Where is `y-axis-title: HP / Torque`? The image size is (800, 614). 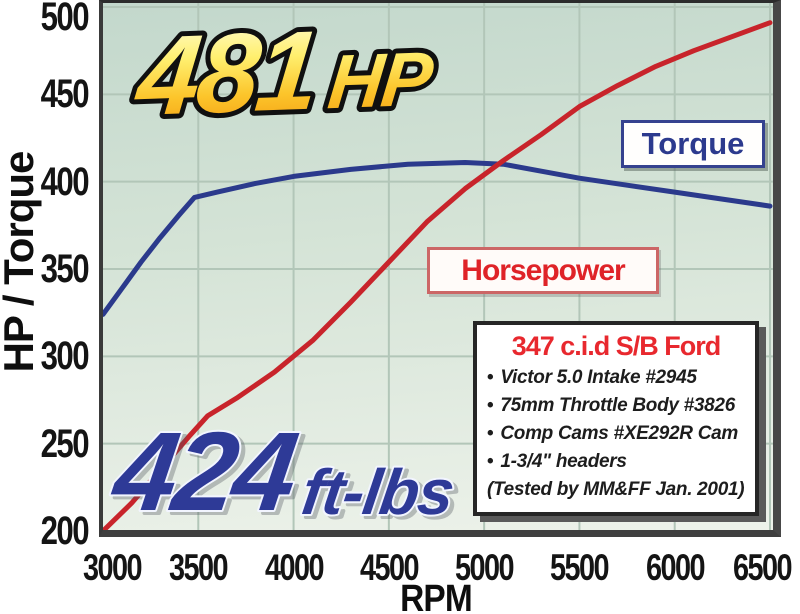 y-axis-title: HP / Torque is located at coordinates (21, 262).